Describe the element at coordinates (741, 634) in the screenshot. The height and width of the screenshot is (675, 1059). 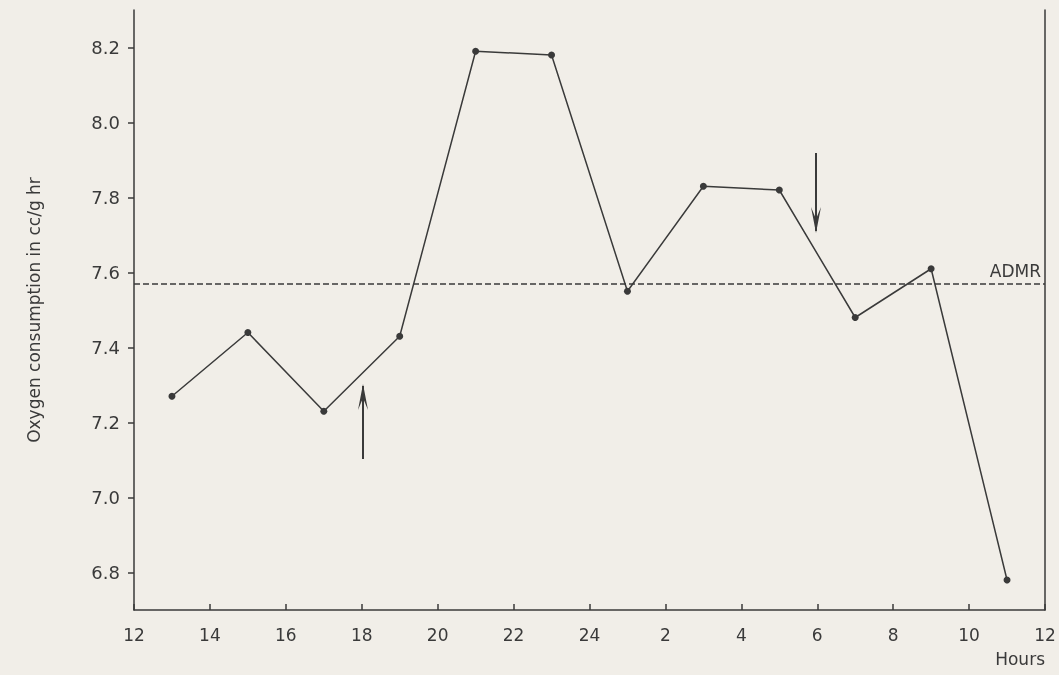
I see `x-tick-label: 4` at that location.